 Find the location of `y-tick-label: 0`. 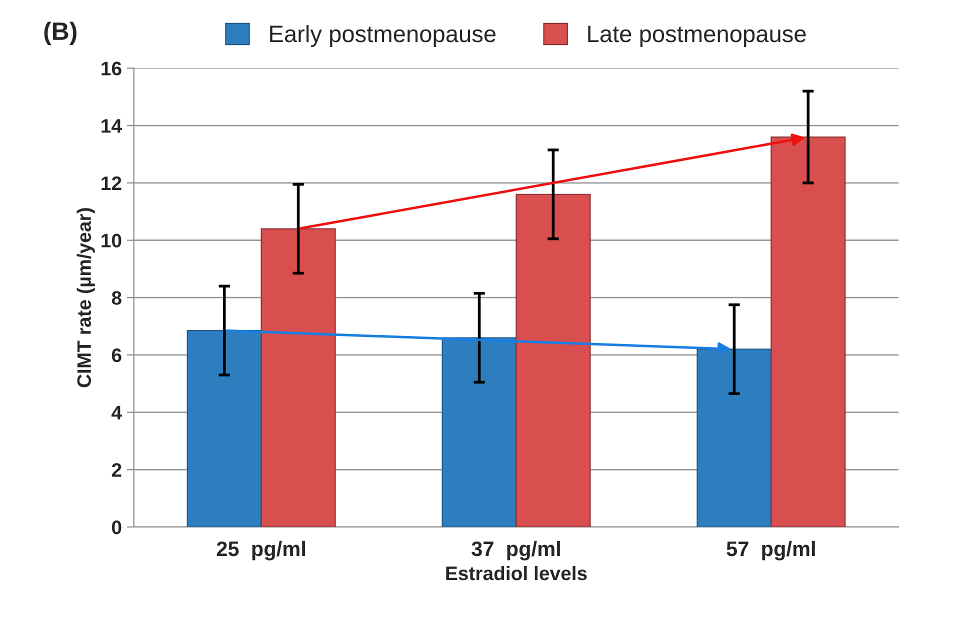

y-tick-label: 0 is located at coordinates (117, 527).